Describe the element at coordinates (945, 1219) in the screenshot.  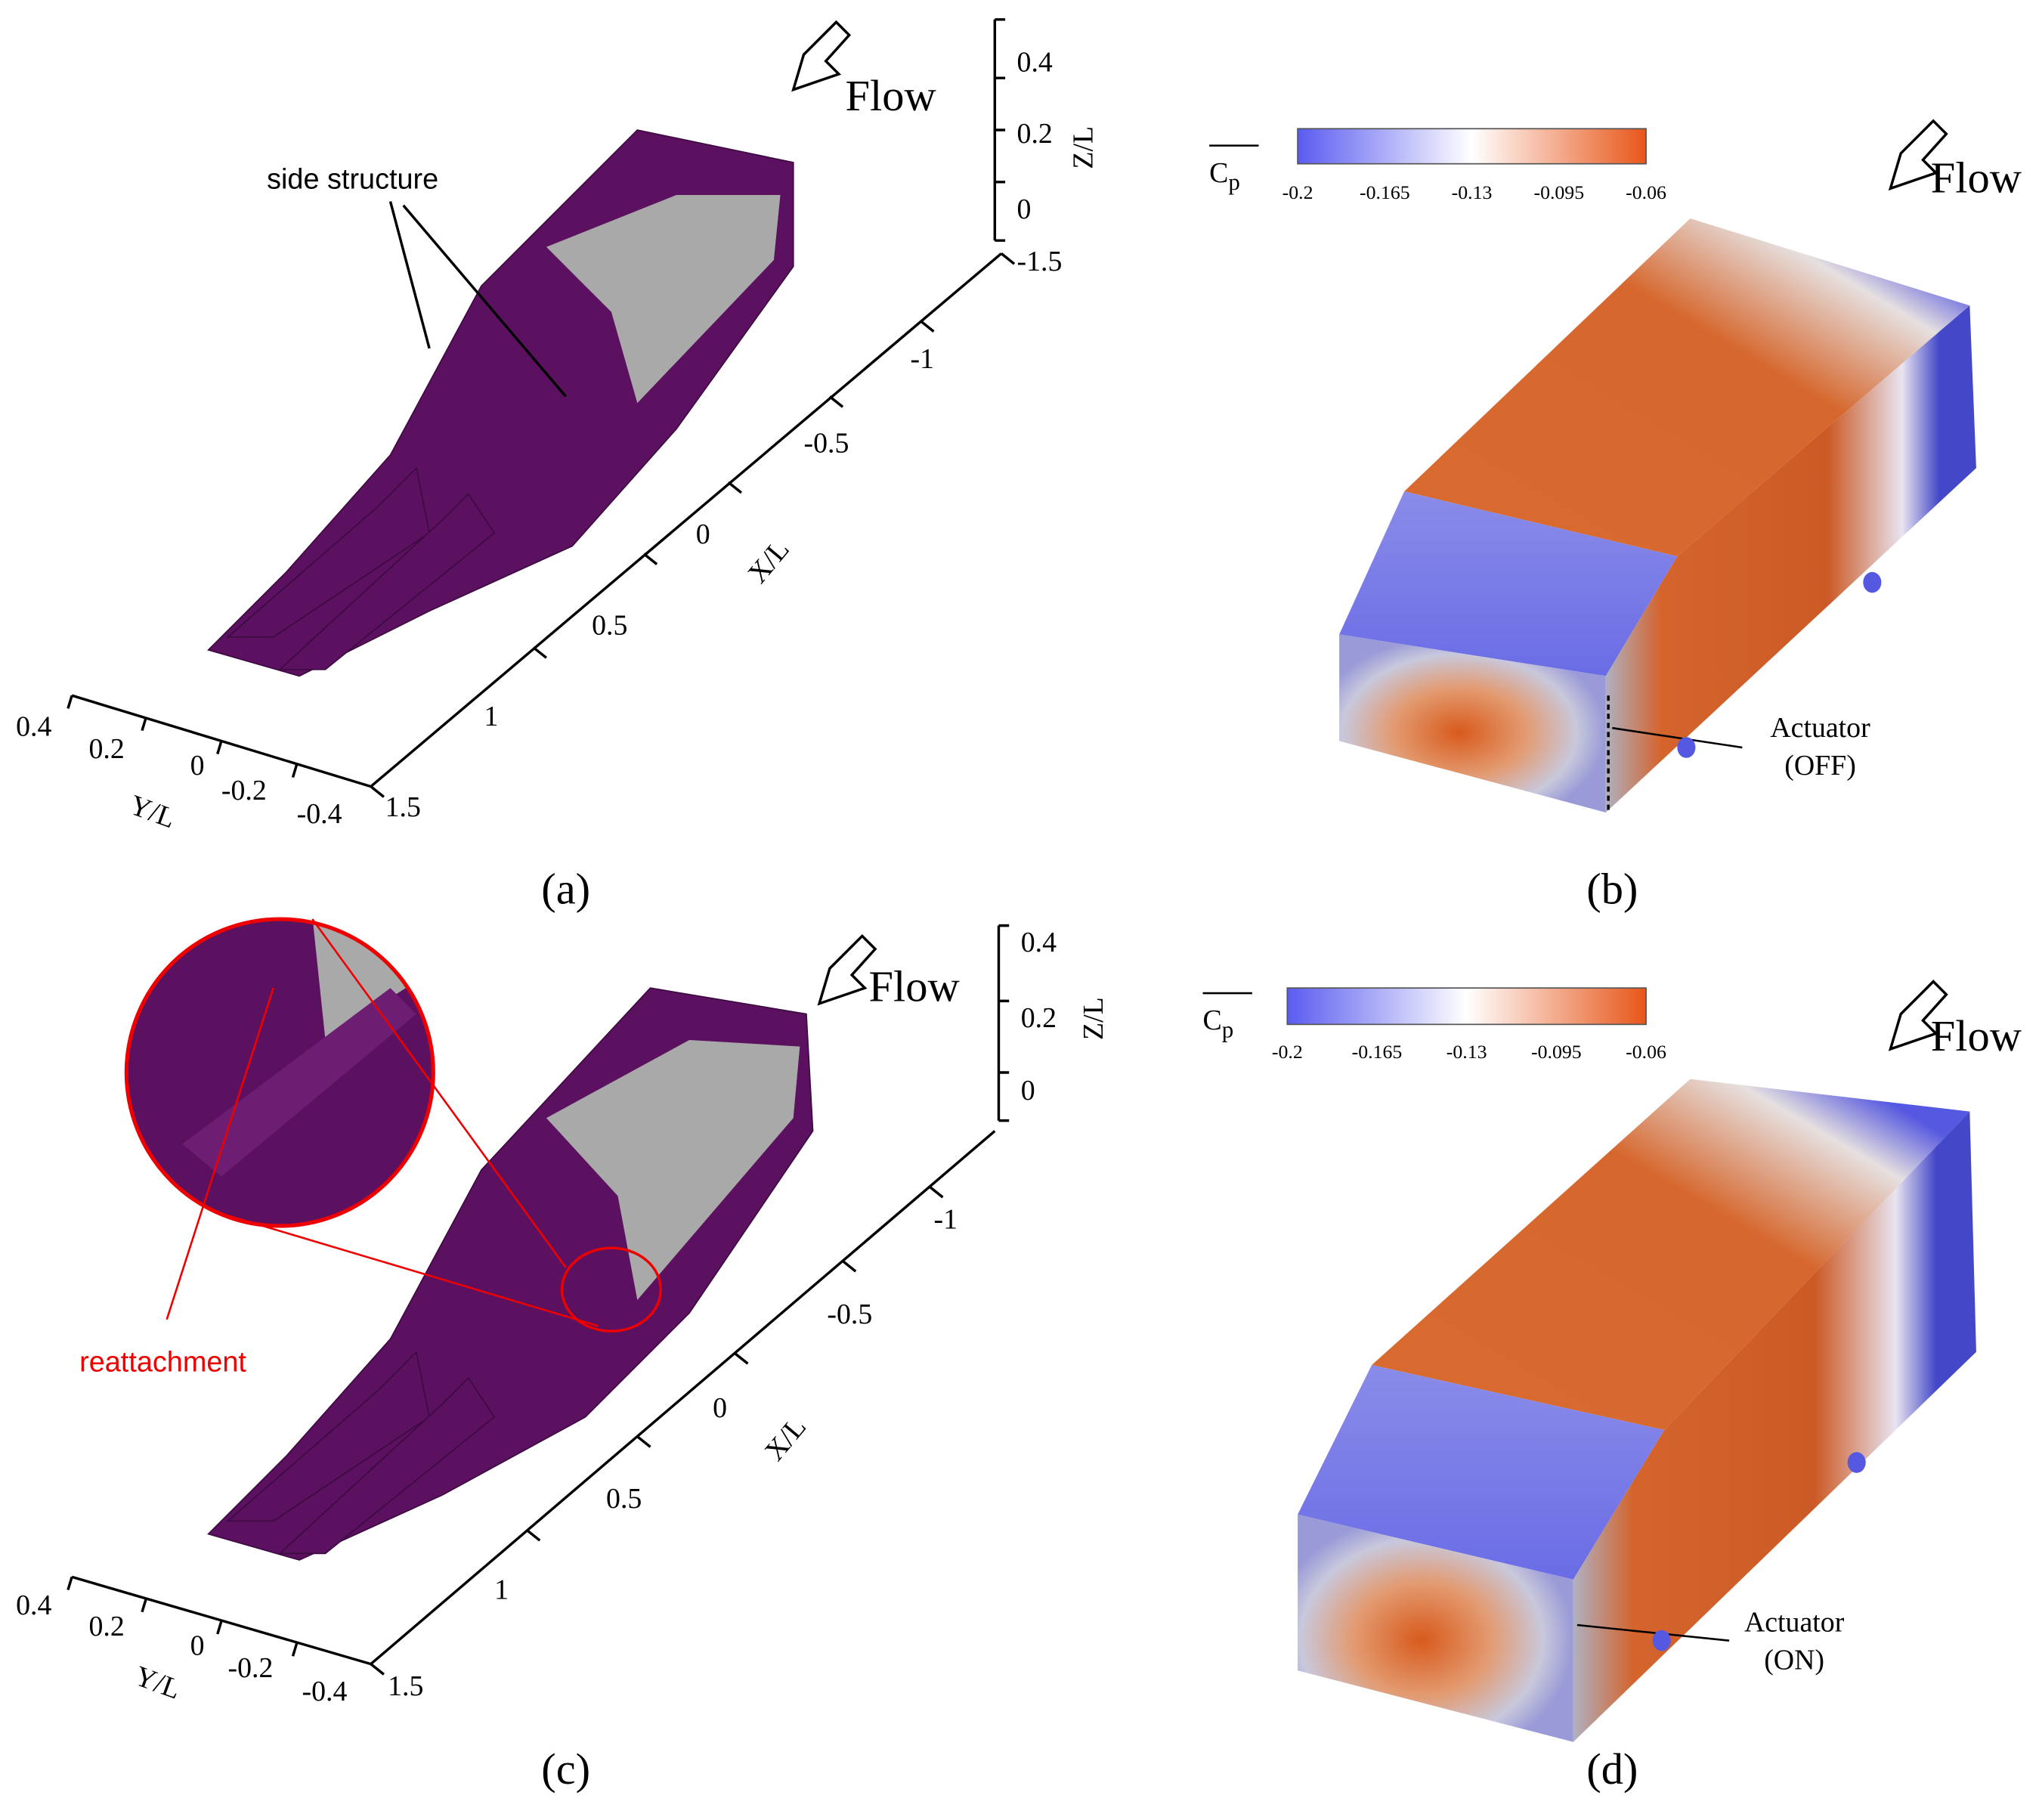
I see `x-tick-label: -1` at that location.